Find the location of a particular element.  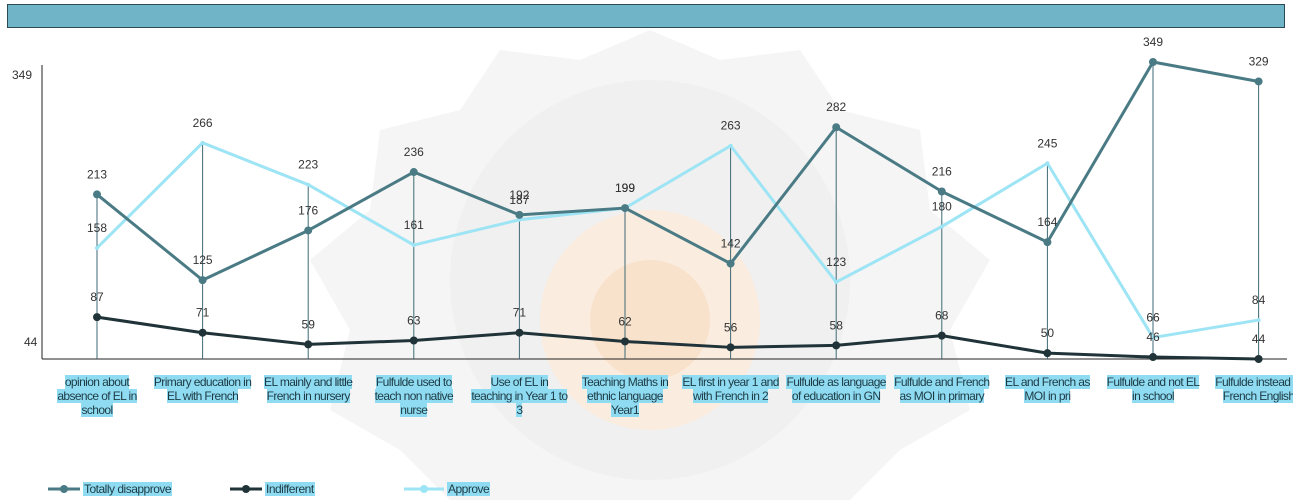

value-label-approve-3: 223 is located at coordinates (308, 165).